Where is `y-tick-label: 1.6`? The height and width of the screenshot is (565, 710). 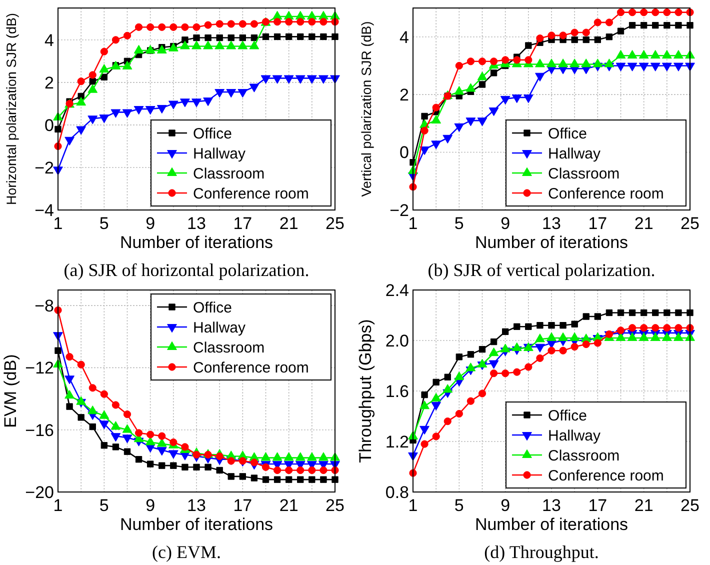 y-tick-label: 1.6 is located at coordinates (397, 391).